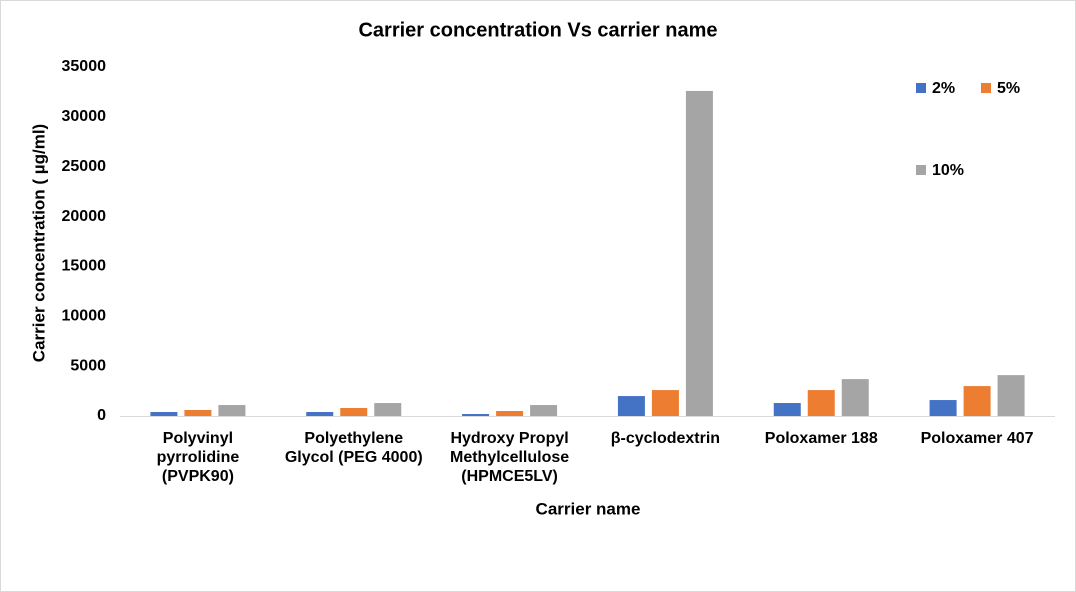 The image size is (1076, 592). Describe the element at coordinates (977, 438) in the screenshot. I see `x-tick-label: Poloxamer 407` at that location.